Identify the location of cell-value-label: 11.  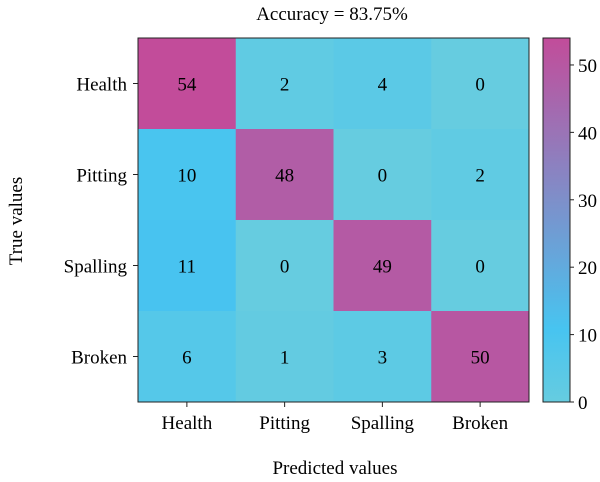
(187, 267).